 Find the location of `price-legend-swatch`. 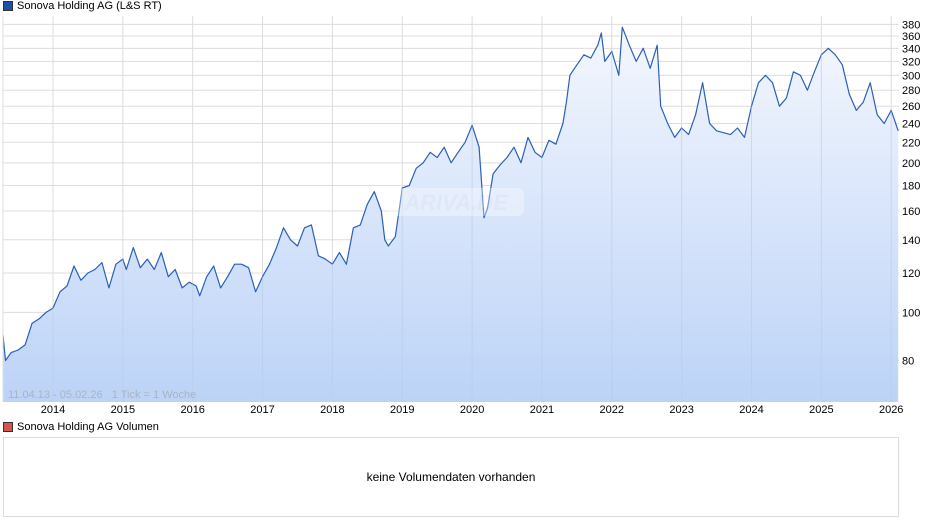

price-legend-swatch is located at coordinates (8, 6).